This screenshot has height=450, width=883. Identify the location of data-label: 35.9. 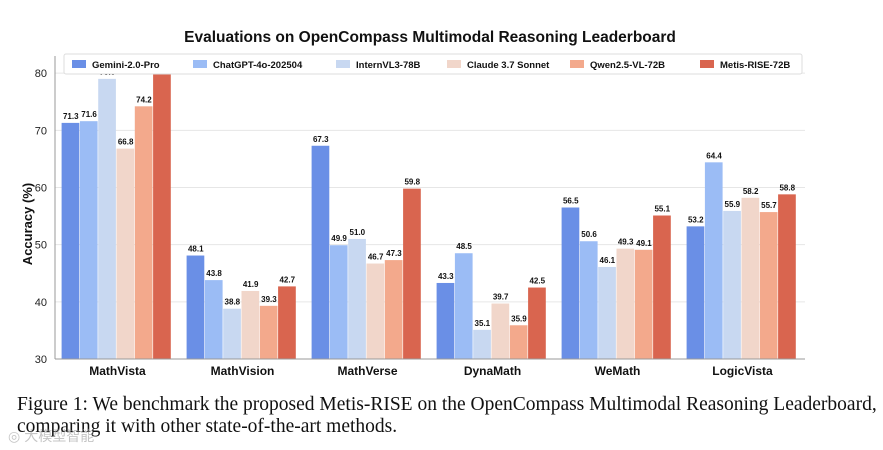
(519, 318).